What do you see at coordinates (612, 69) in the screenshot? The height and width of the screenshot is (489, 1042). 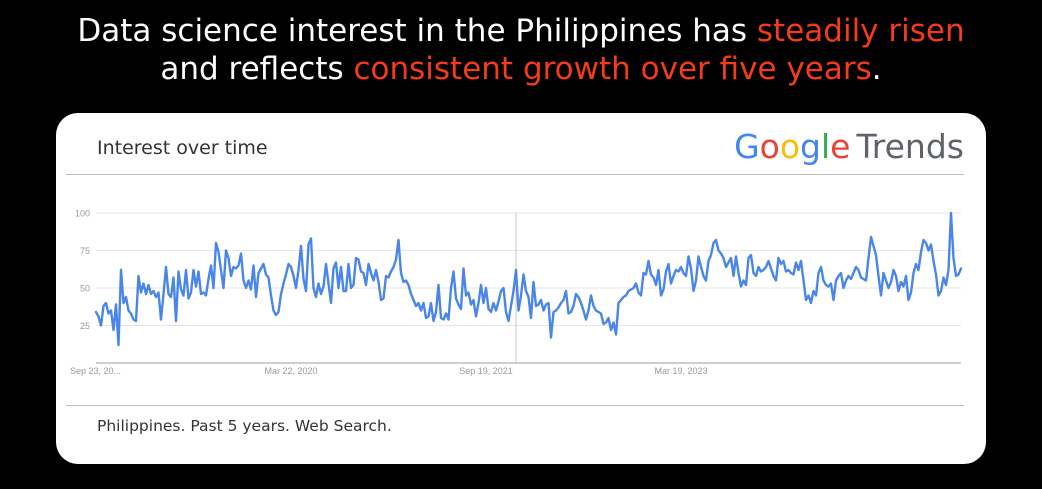 I see `headline-highlight: consistent growth over five years` at bounding box center [612, 69].